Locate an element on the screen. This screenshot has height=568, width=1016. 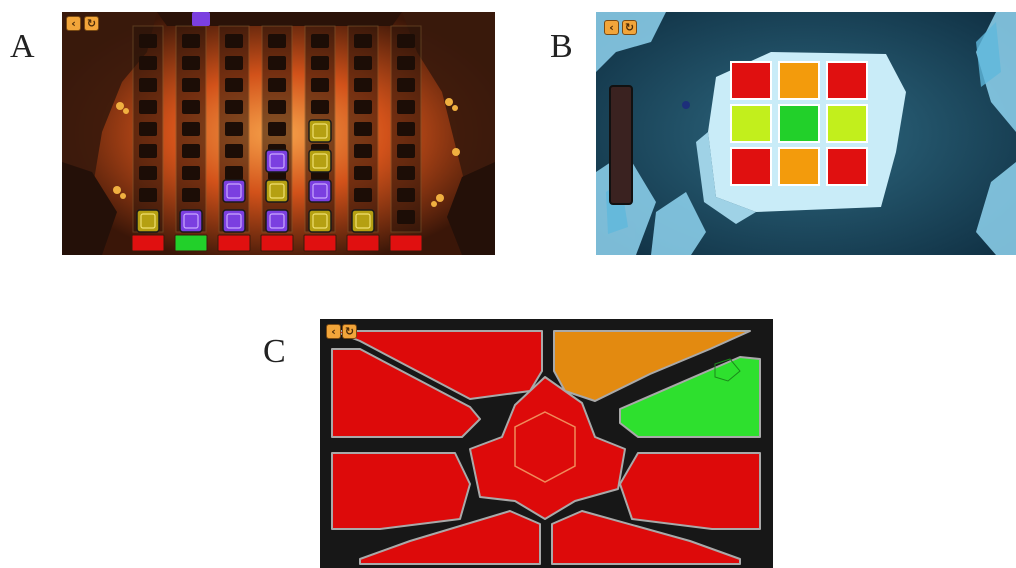
region-upper-left is located at coordinates (406, 393).